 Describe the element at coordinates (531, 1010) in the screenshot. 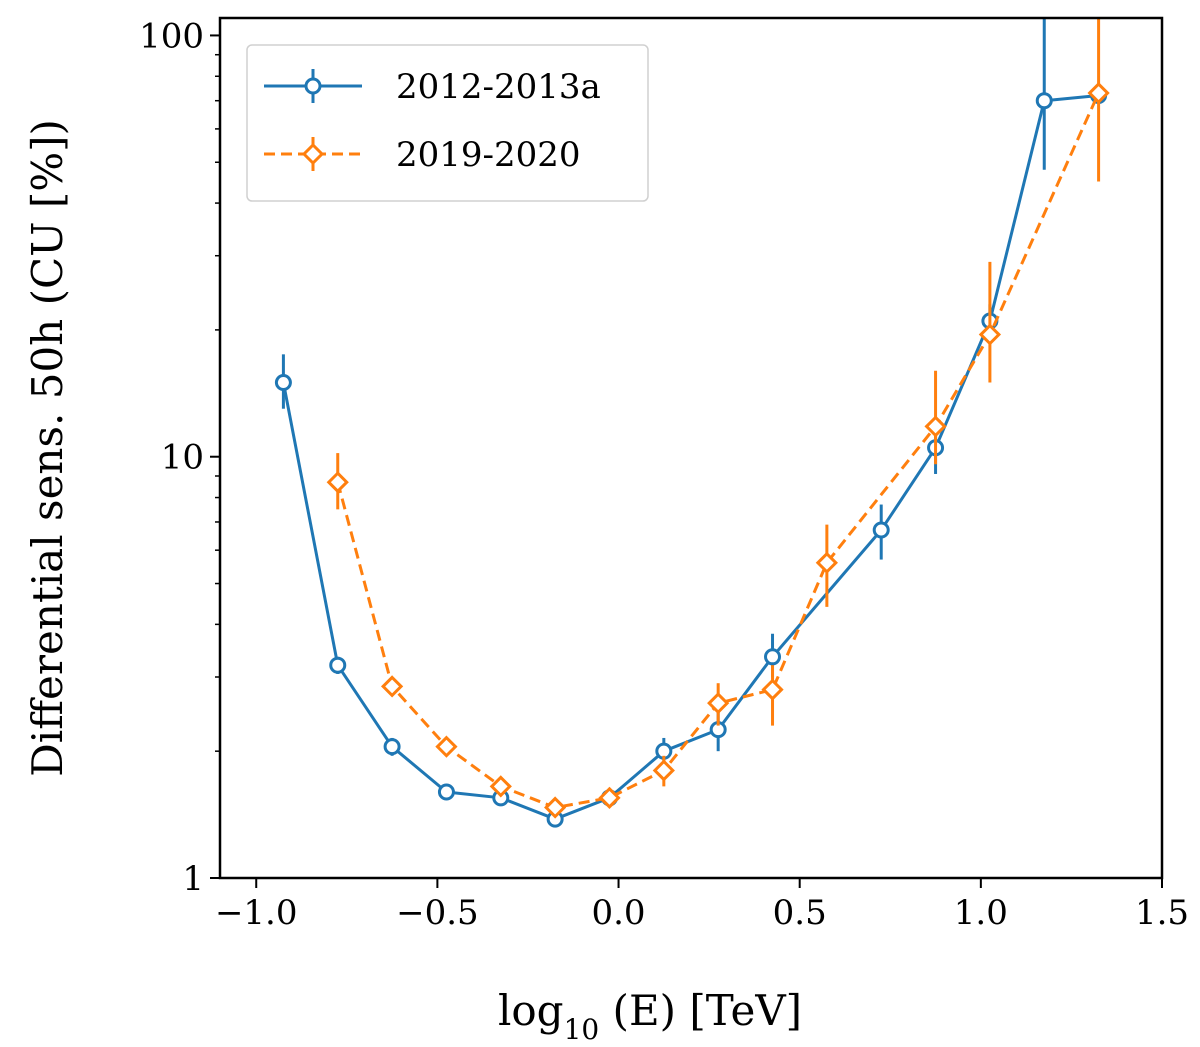

I see `x-axis-label-main: log` at that location.